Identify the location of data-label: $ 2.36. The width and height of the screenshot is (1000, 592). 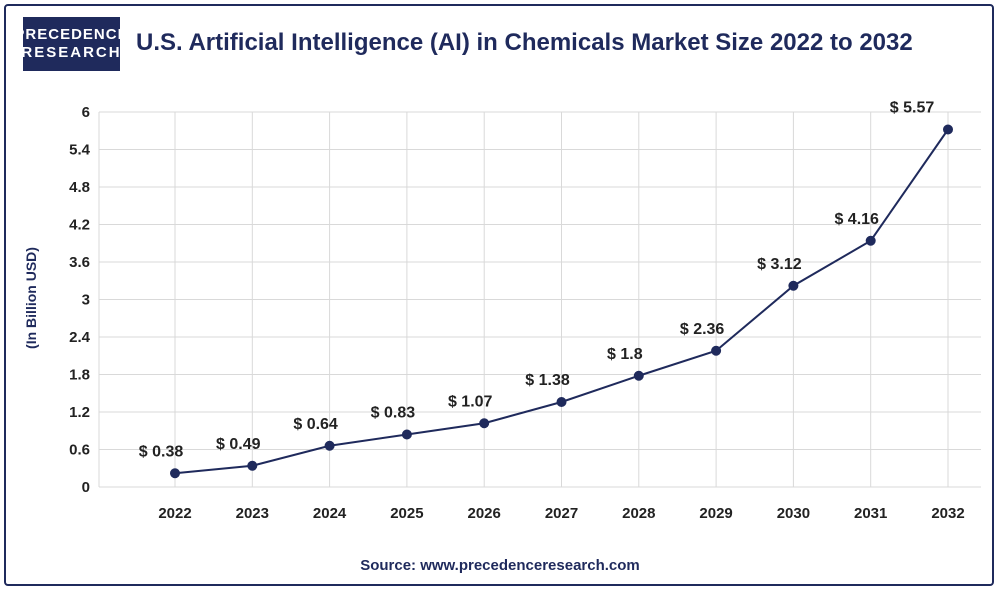
(702, 329).